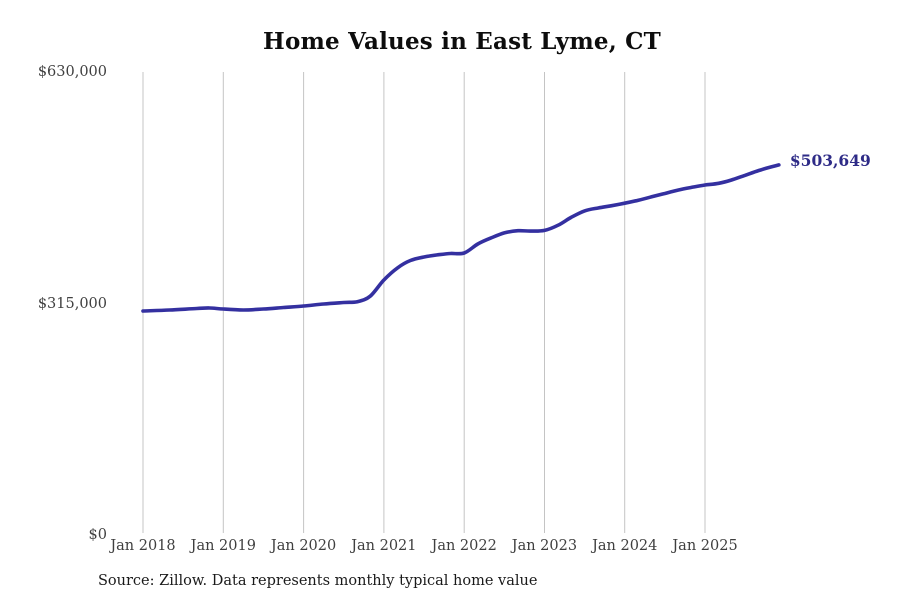  I want to click on y-axis-tick-label: $630,000, so click(72, 72).